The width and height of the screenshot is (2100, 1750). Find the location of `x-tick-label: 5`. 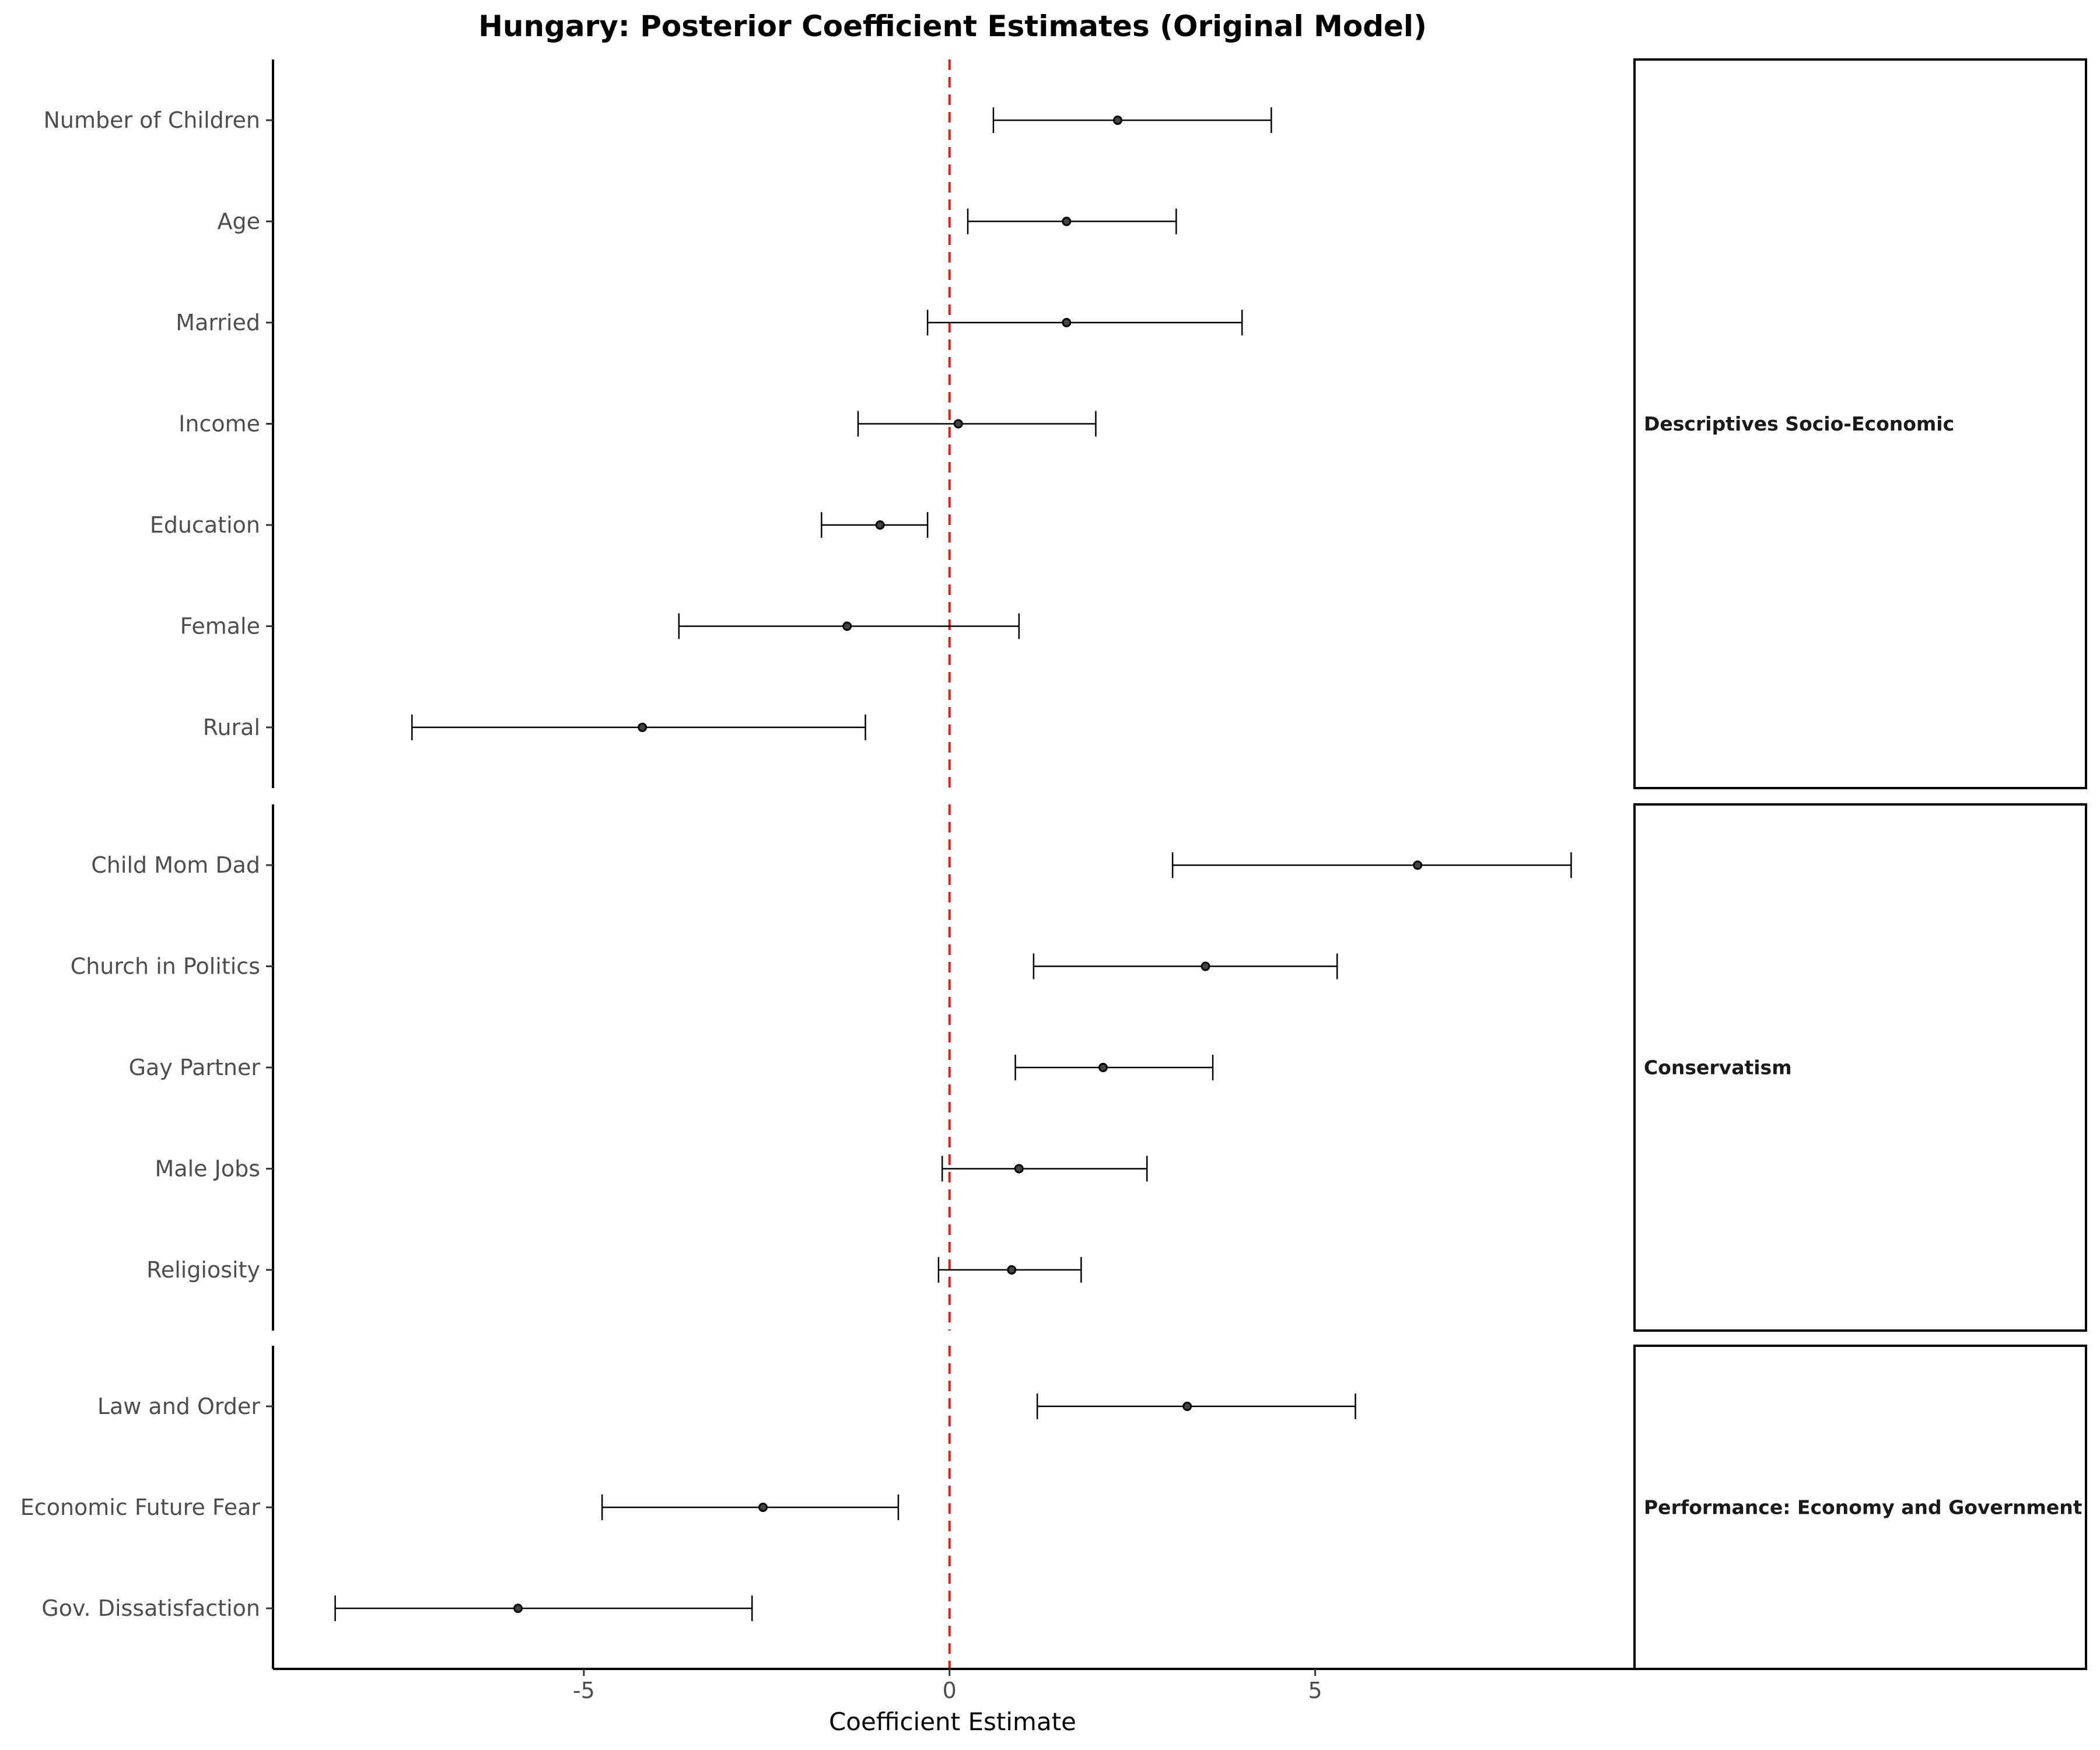

x-tick-label: 5 is located at coordinates (1315, 1690).